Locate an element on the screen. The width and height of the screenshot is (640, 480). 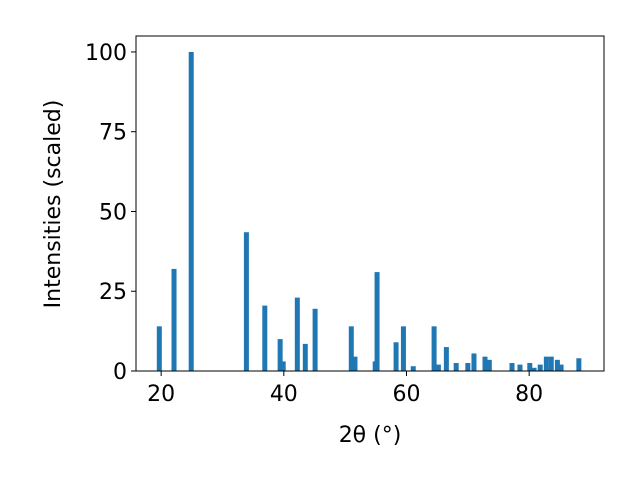
x-axis-label: 2θ (°) is located at coordinates (370, 435).